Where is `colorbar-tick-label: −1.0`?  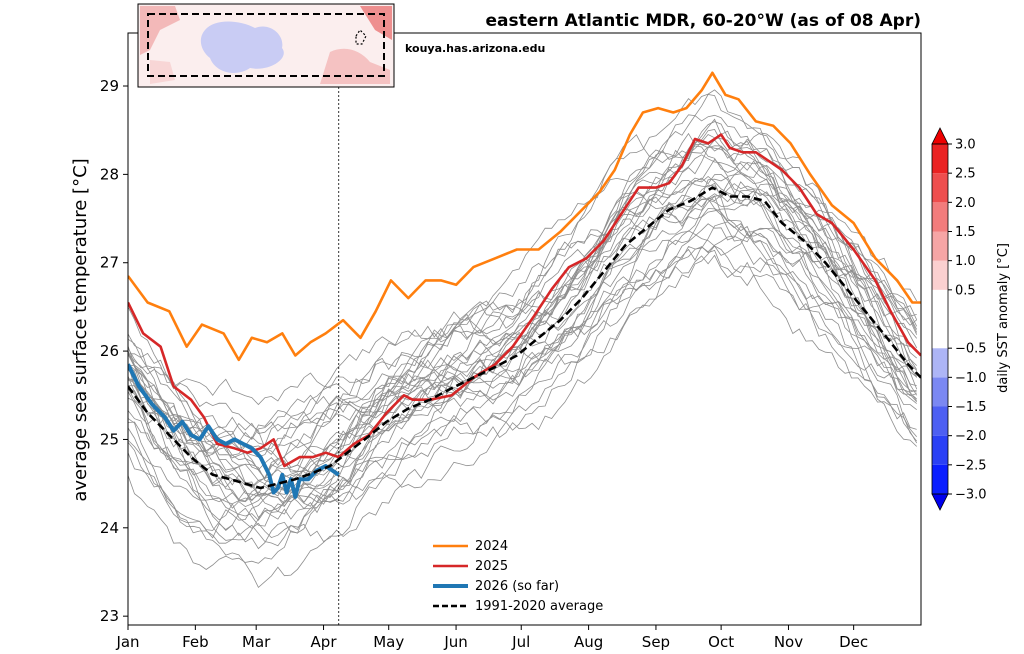
colorbar-tick-label: −1.0 is located at coordinates (971, 378).